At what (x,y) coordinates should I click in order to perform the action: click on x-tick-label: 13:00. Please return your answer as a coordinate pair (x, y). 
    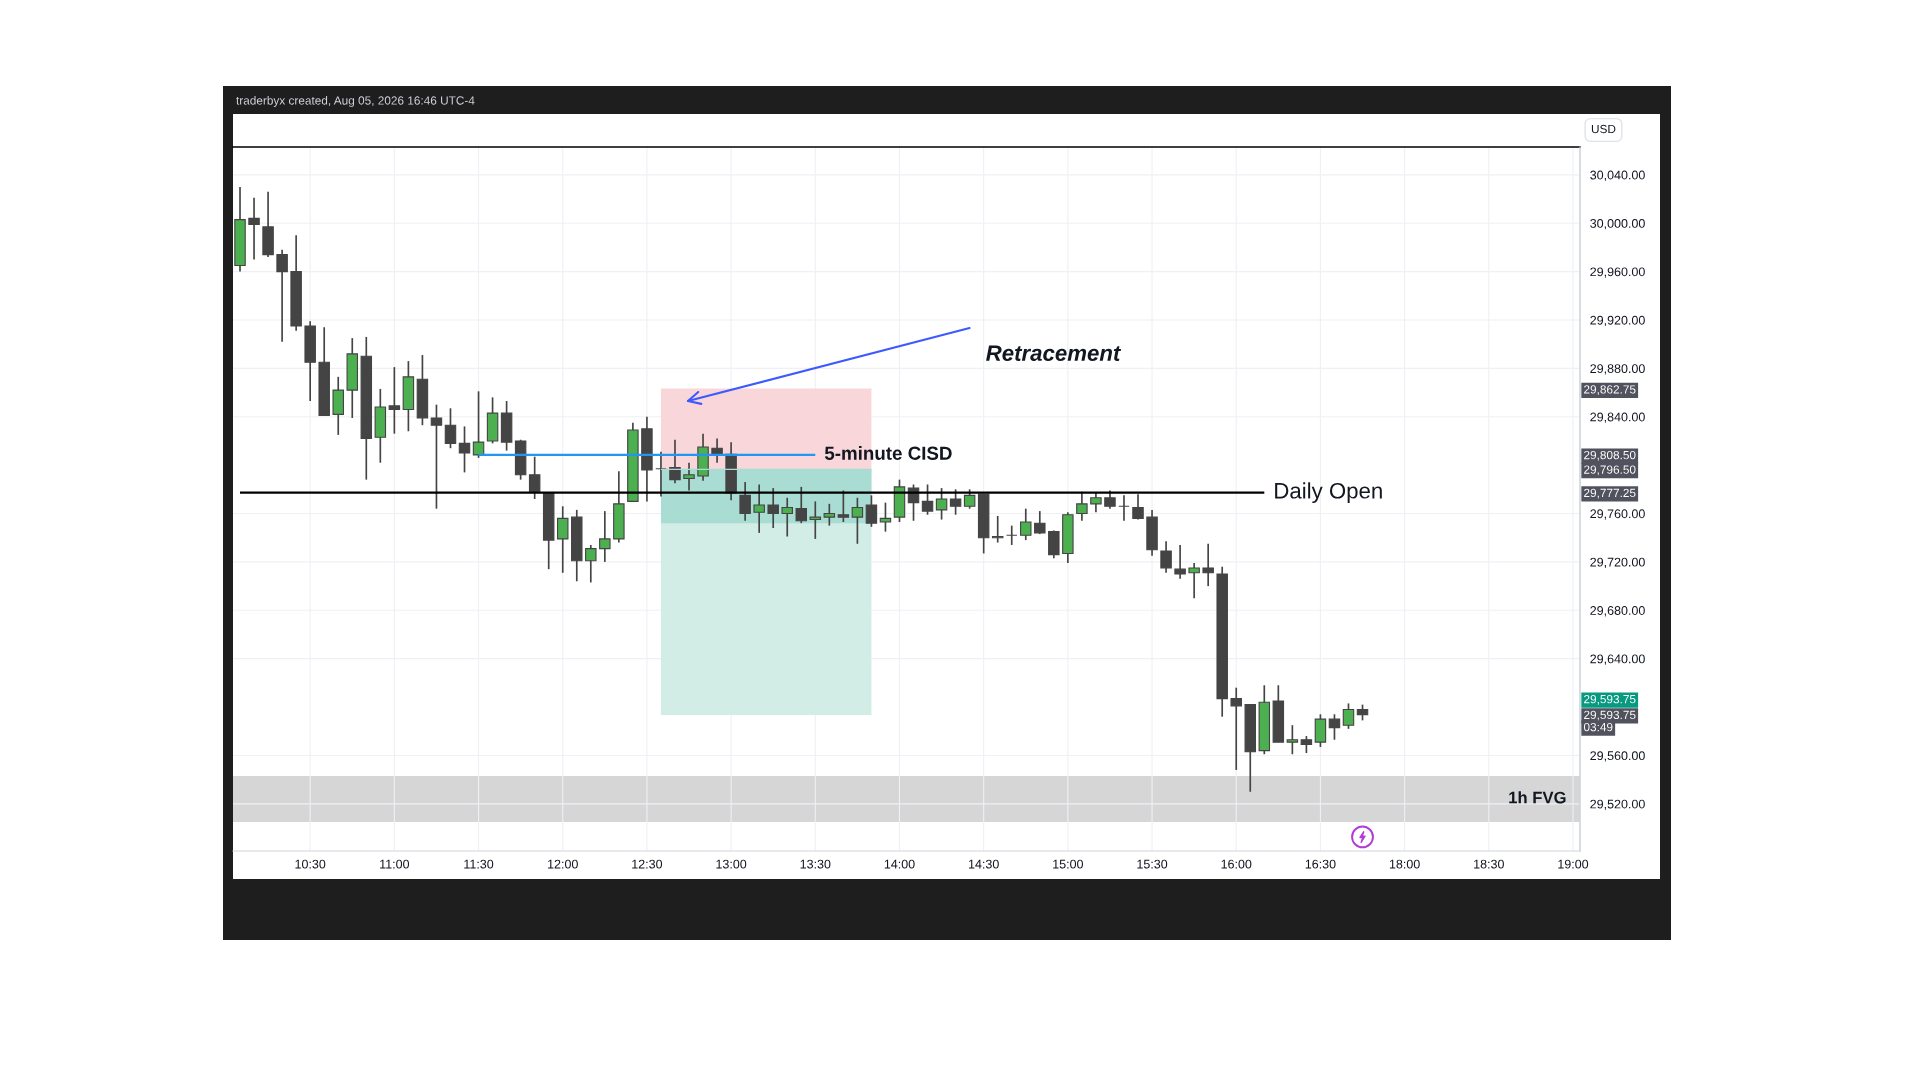
    Looking at the image, I should click on (731, 864).